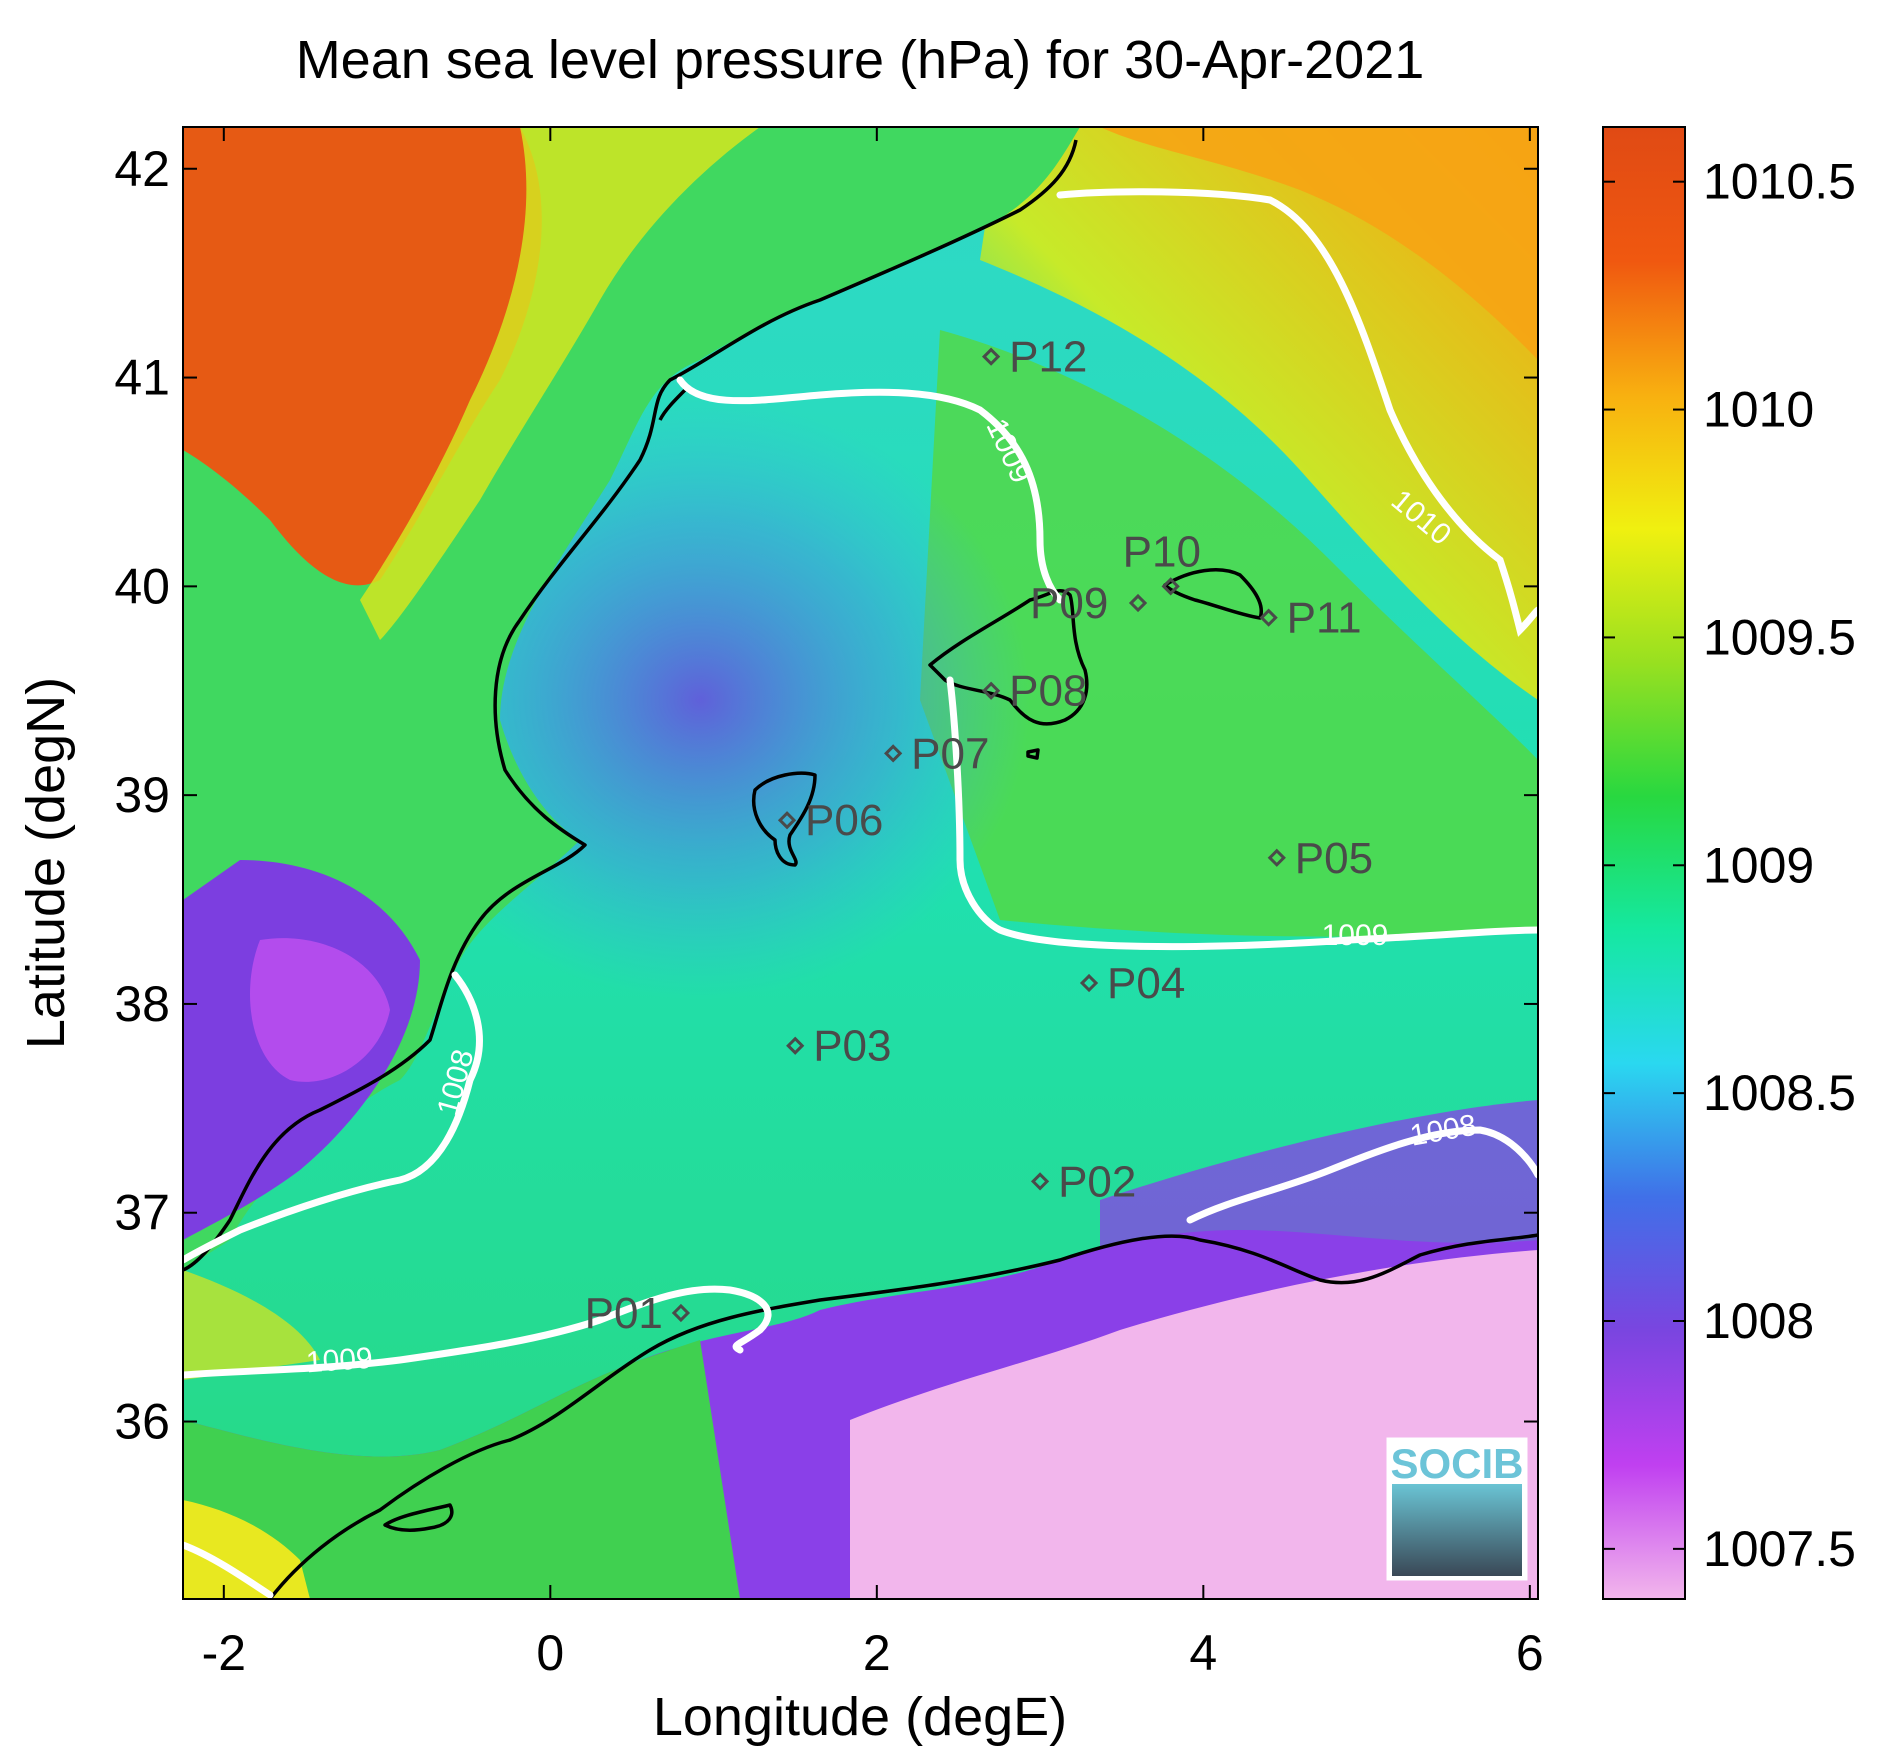 This screenshot has width=1904, height=1758. I want to click on african-coast, so click(903, 1416).